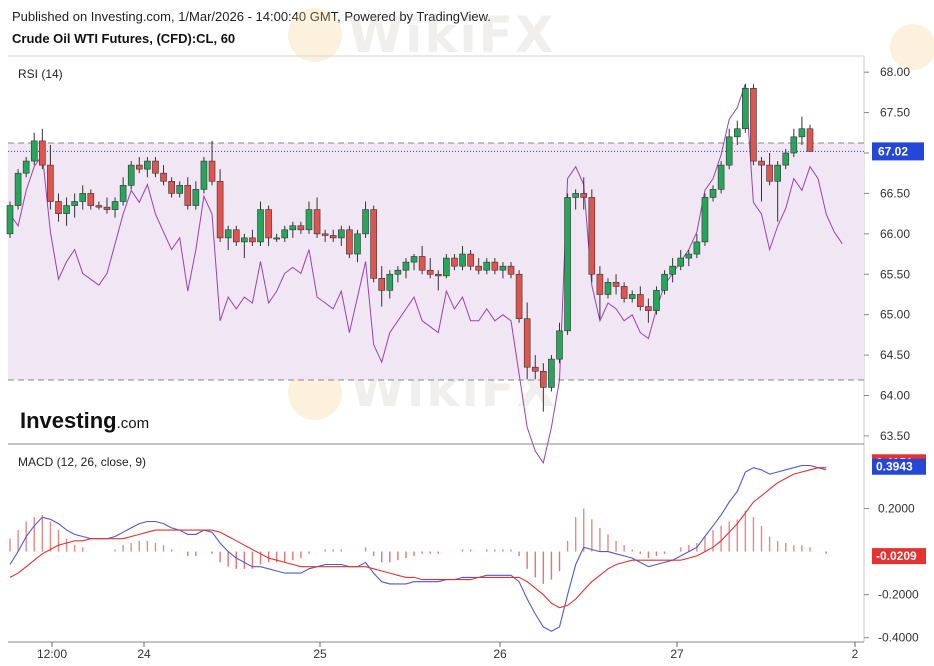  Describe the element at coordinates (895, 234) in the screenshot. I see `price-tick-label: 66.00` at that location.